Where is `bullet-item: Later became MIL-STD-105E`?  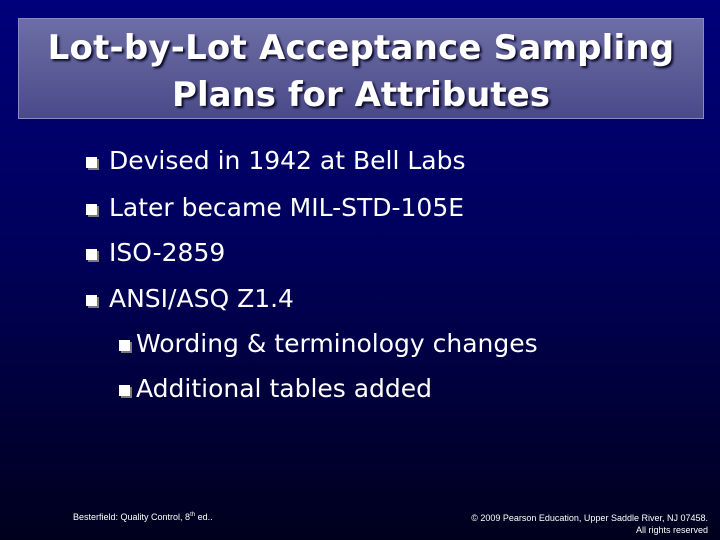 bullet-item: Later became MIL-STD-105E is located at coordinates (275, 207).